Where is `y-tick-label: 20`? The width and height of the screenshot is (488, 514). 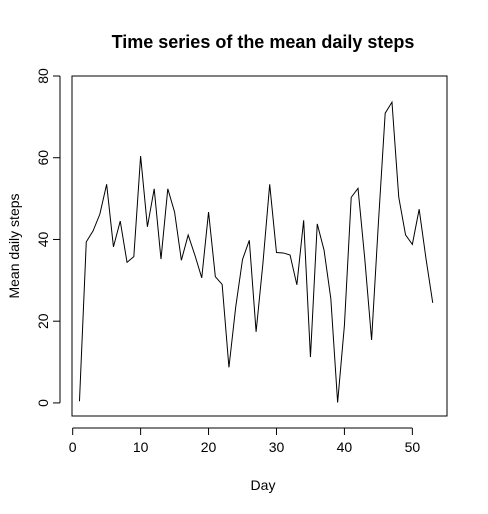
y-tick-label: 20 is located at coordinates (43, 321).